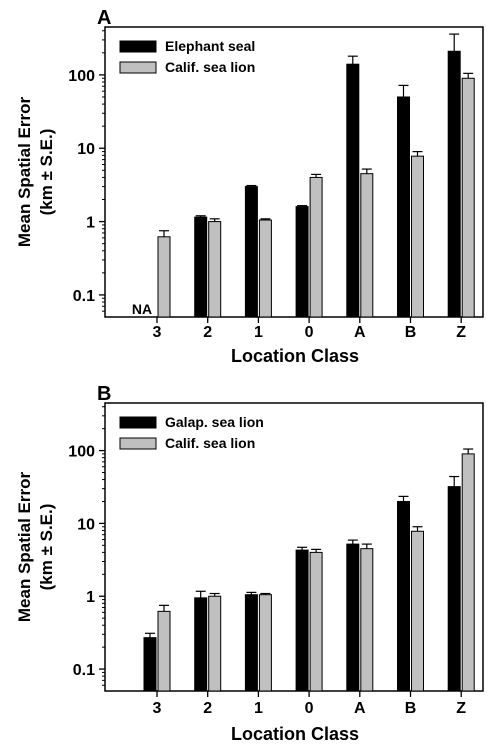  What do you see at coordinates (214, 422) in the screenshot?
I see `legend-label: Galap. sea lion` at bounding box center [214, 422].